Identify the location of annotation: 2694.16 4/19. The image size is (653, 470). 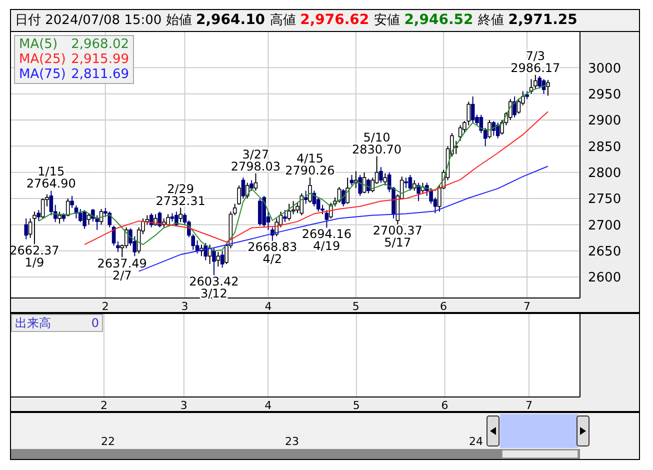
(327, 239).